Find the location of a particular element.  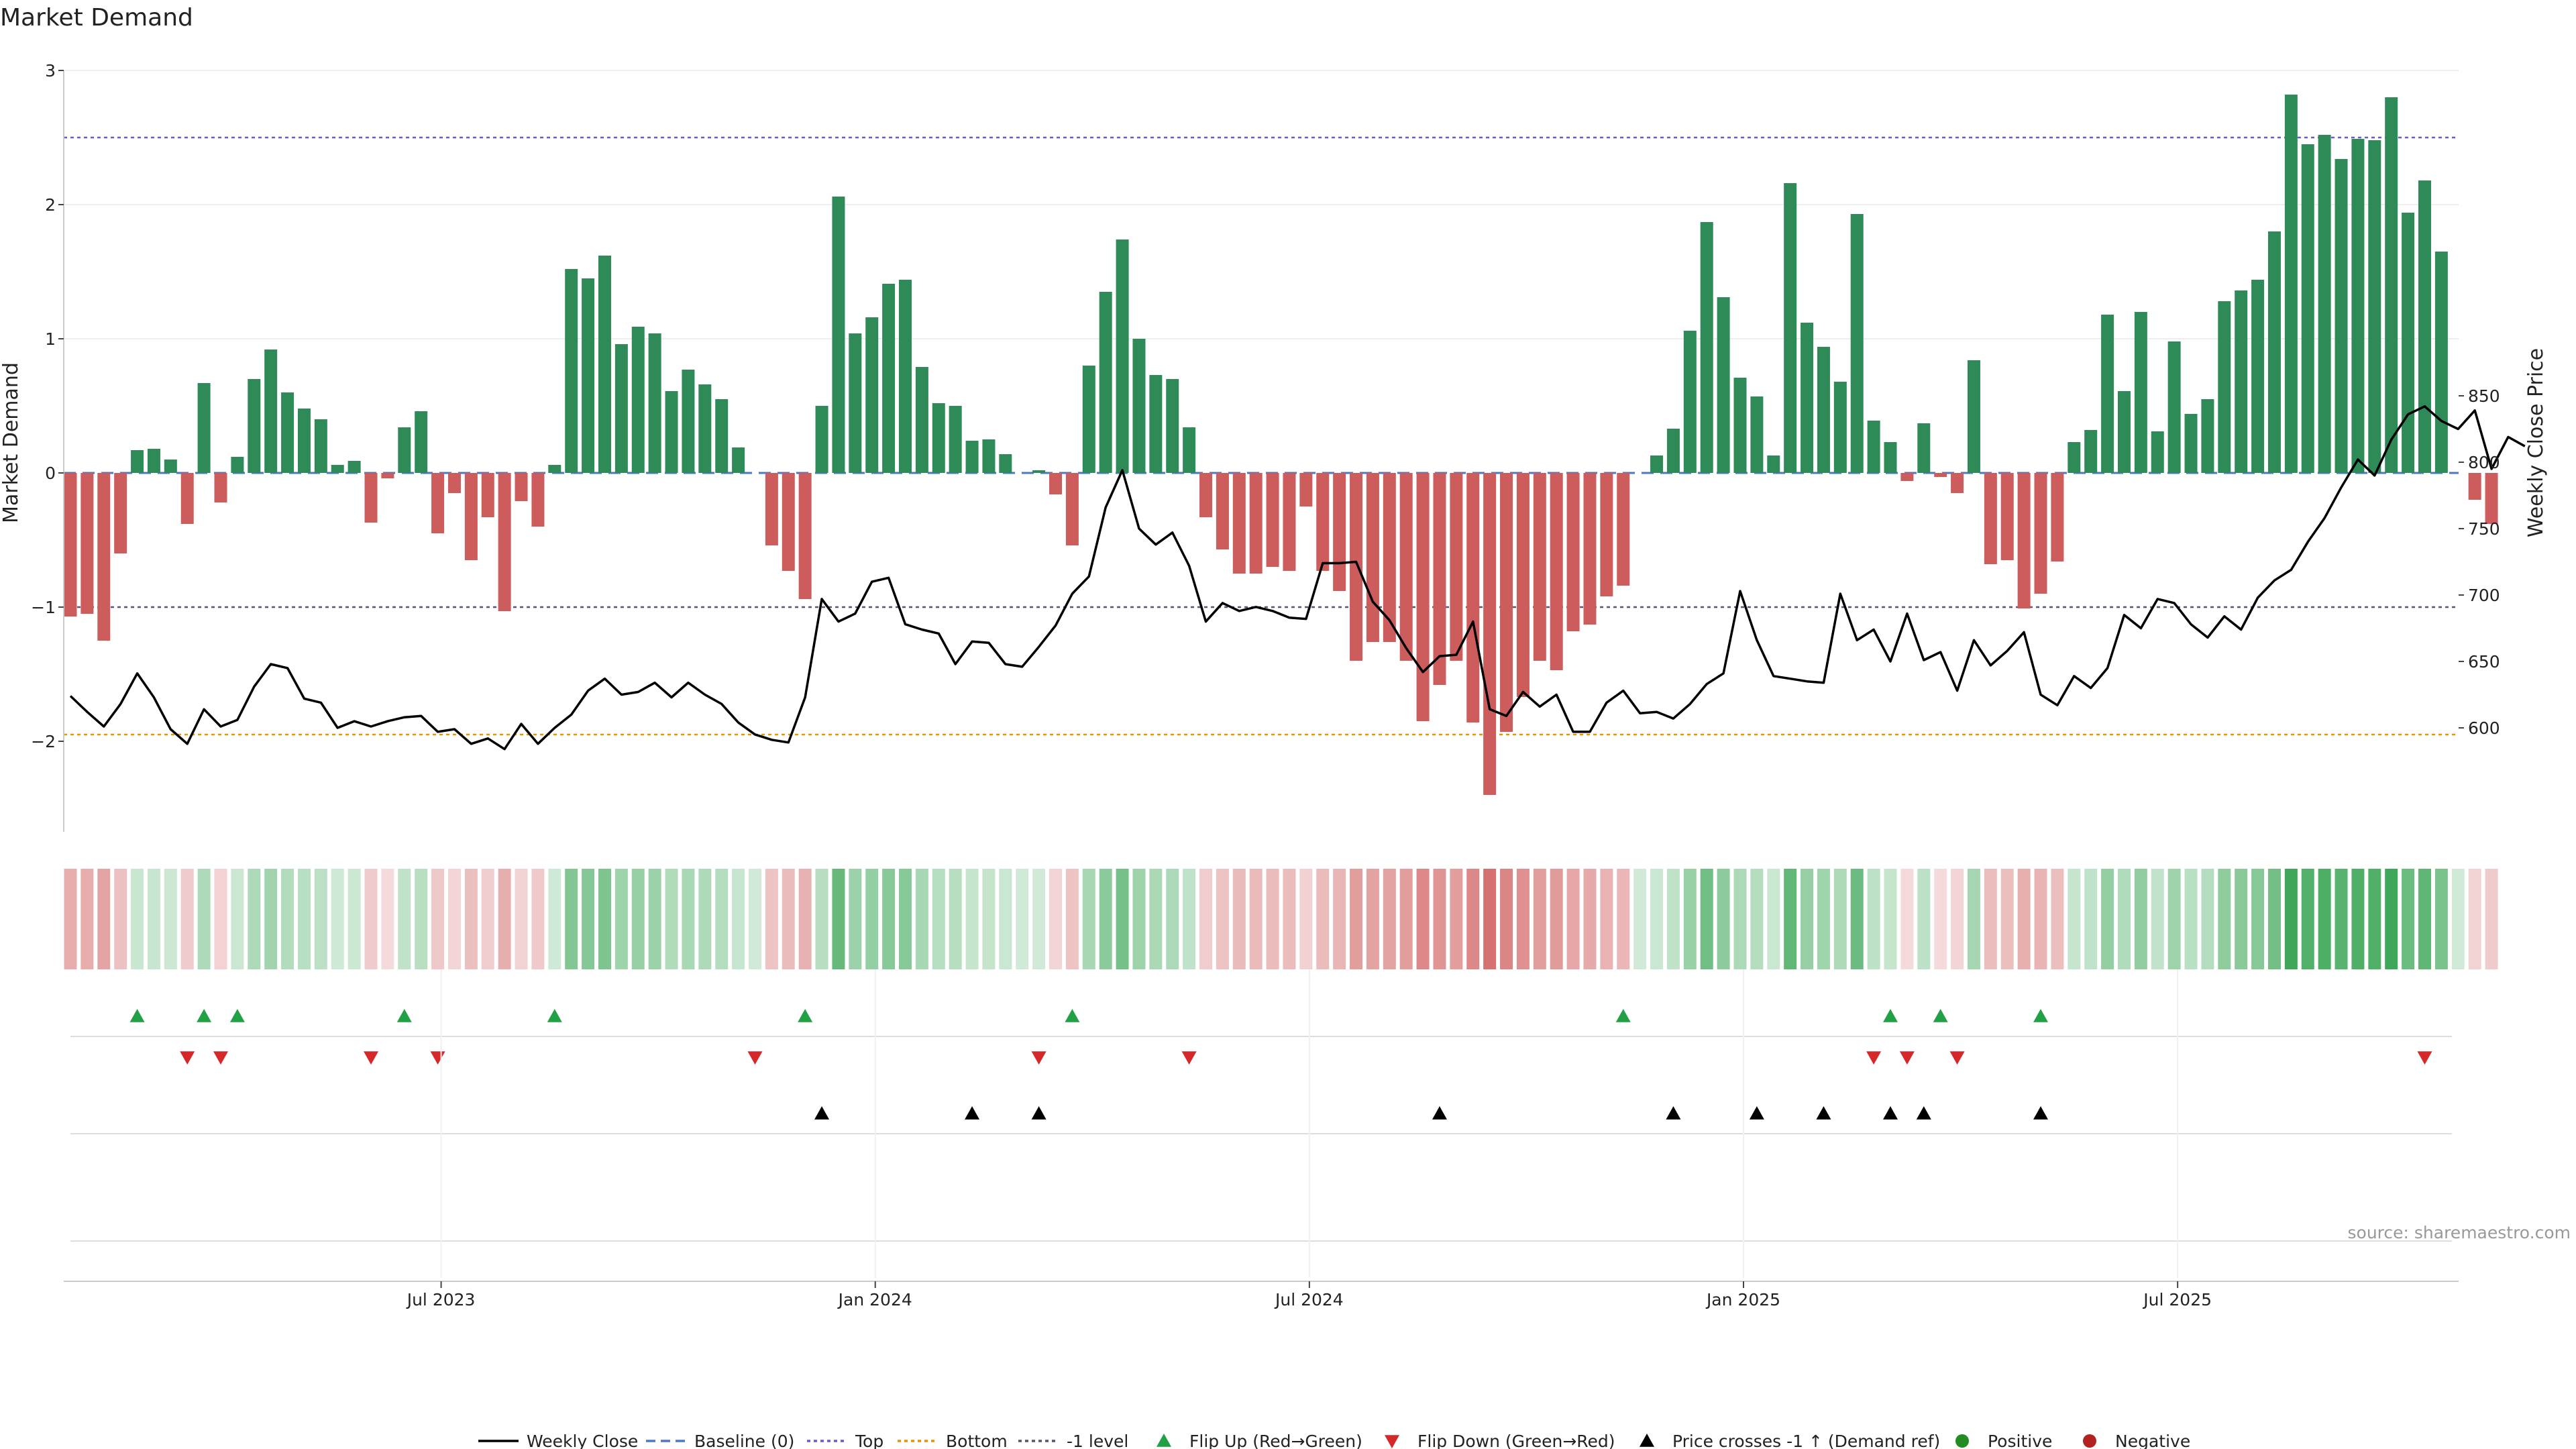

y-left-tick-label: 3 is located at coordinates (50, 70).